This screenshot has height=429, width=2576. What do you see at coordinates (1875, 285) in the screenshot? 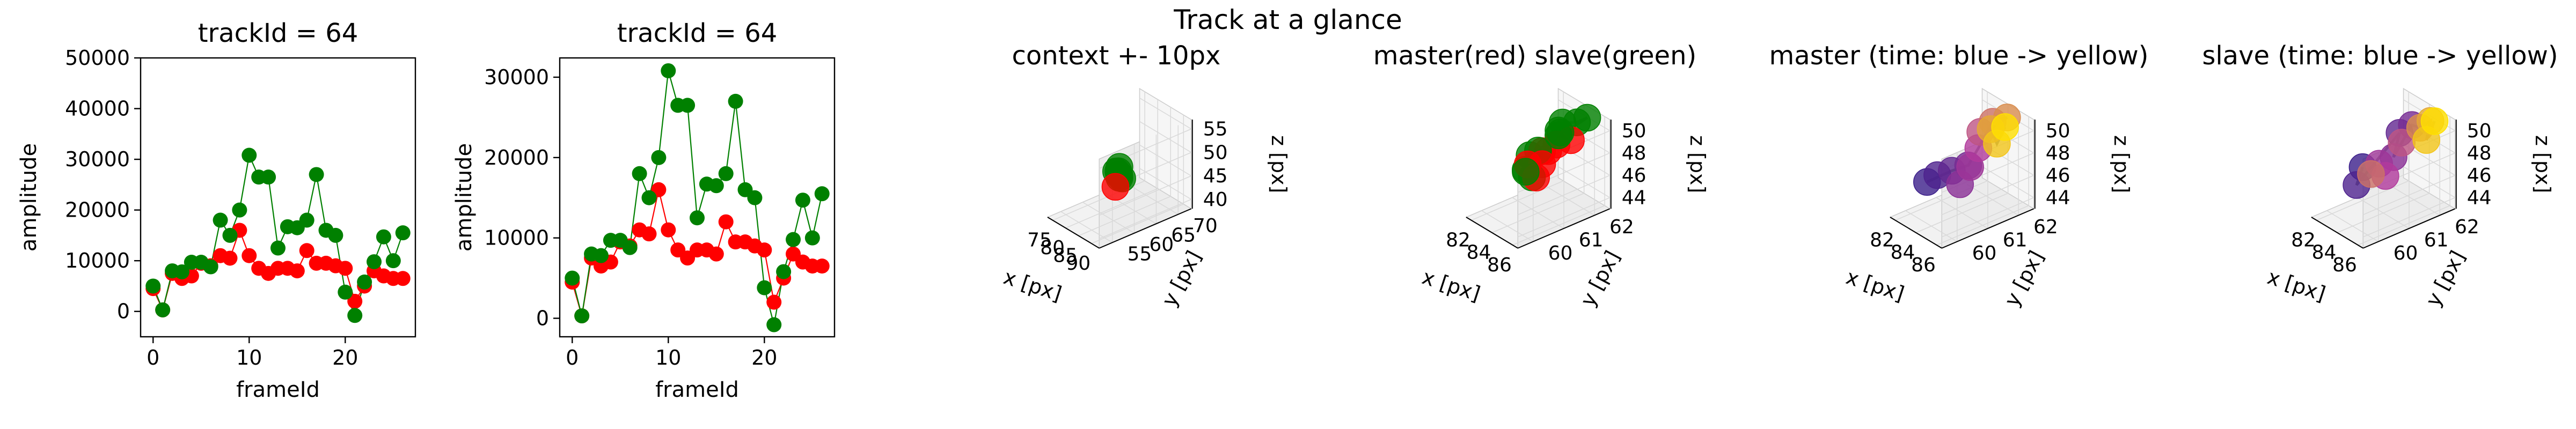
I see `x-axis-label: x [px]` at bounding box center [1875, 285].